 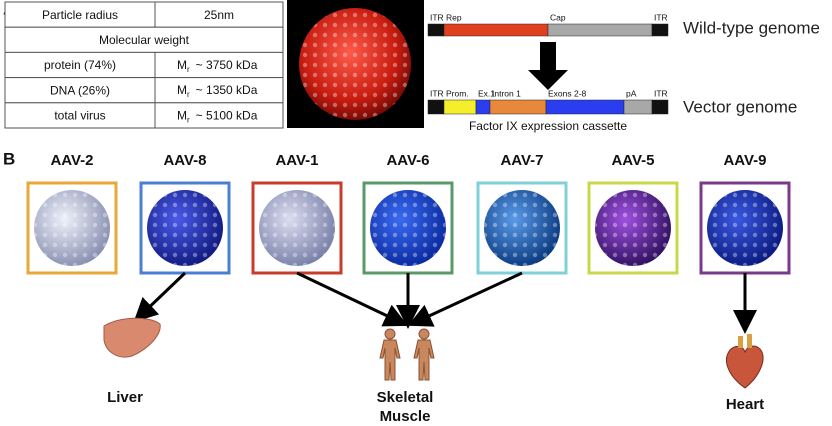 What do you see at coordinates (454, 17) in the screenshot?
I see `segment-label: Rep` at bounding box center [454, 17].